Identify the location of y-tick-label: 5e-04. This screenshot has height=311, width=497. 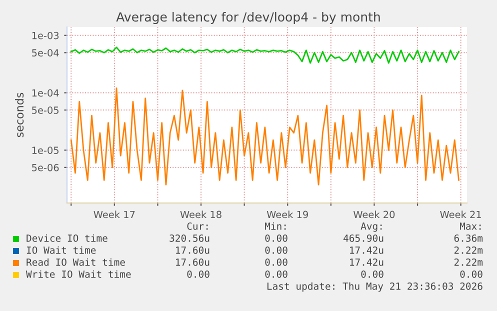
(45, 52).